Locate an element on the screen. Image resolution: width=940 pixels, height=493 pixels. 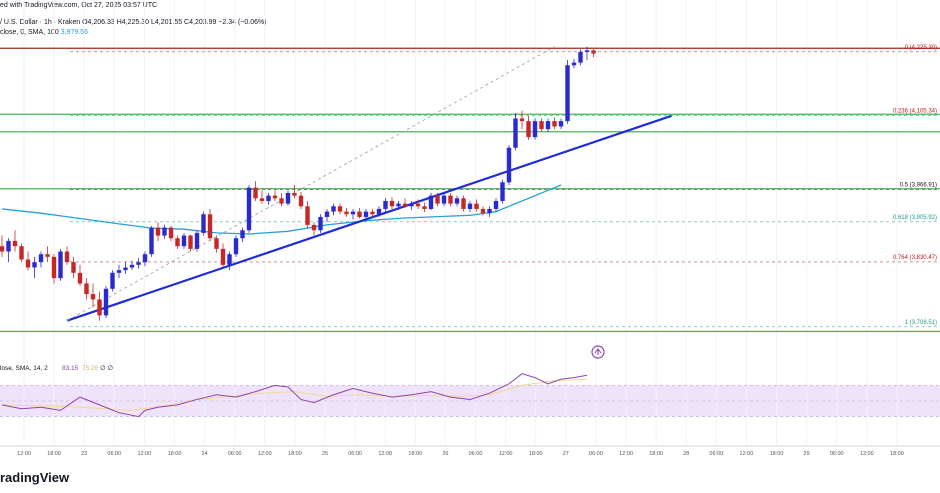
sma-value: 3,979.56 is located at coordinates (74, 32).